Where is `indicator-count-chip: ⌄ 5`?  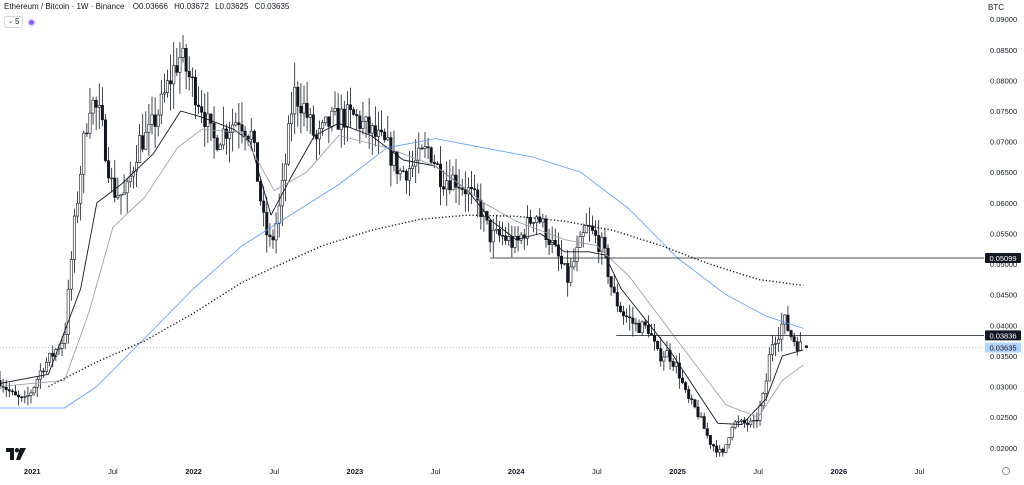 indicator-count-chip: ⌄ 5 is located at coordinates (14, 22).